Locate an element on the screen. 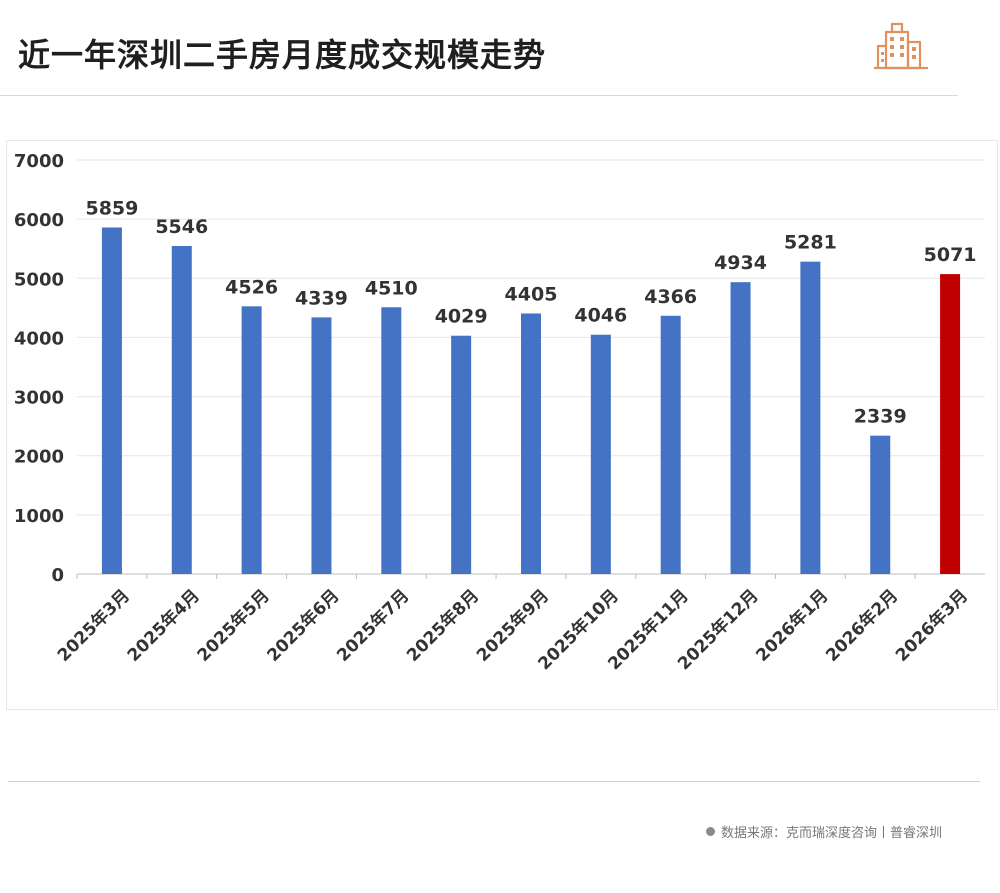 The image size is (1000, 893). data-label: 5859 is located at coordinates (111, 208).